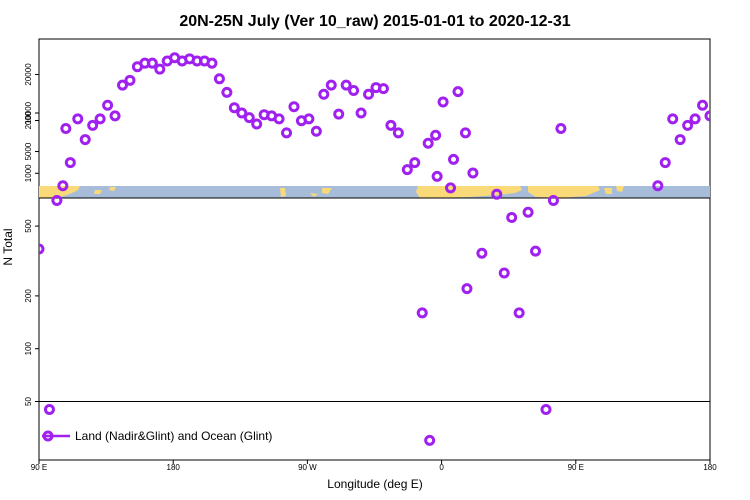 Image resolution: width=750 pixels, height=500 pixels. I want to click on land-asia-west, so click(59, 192).